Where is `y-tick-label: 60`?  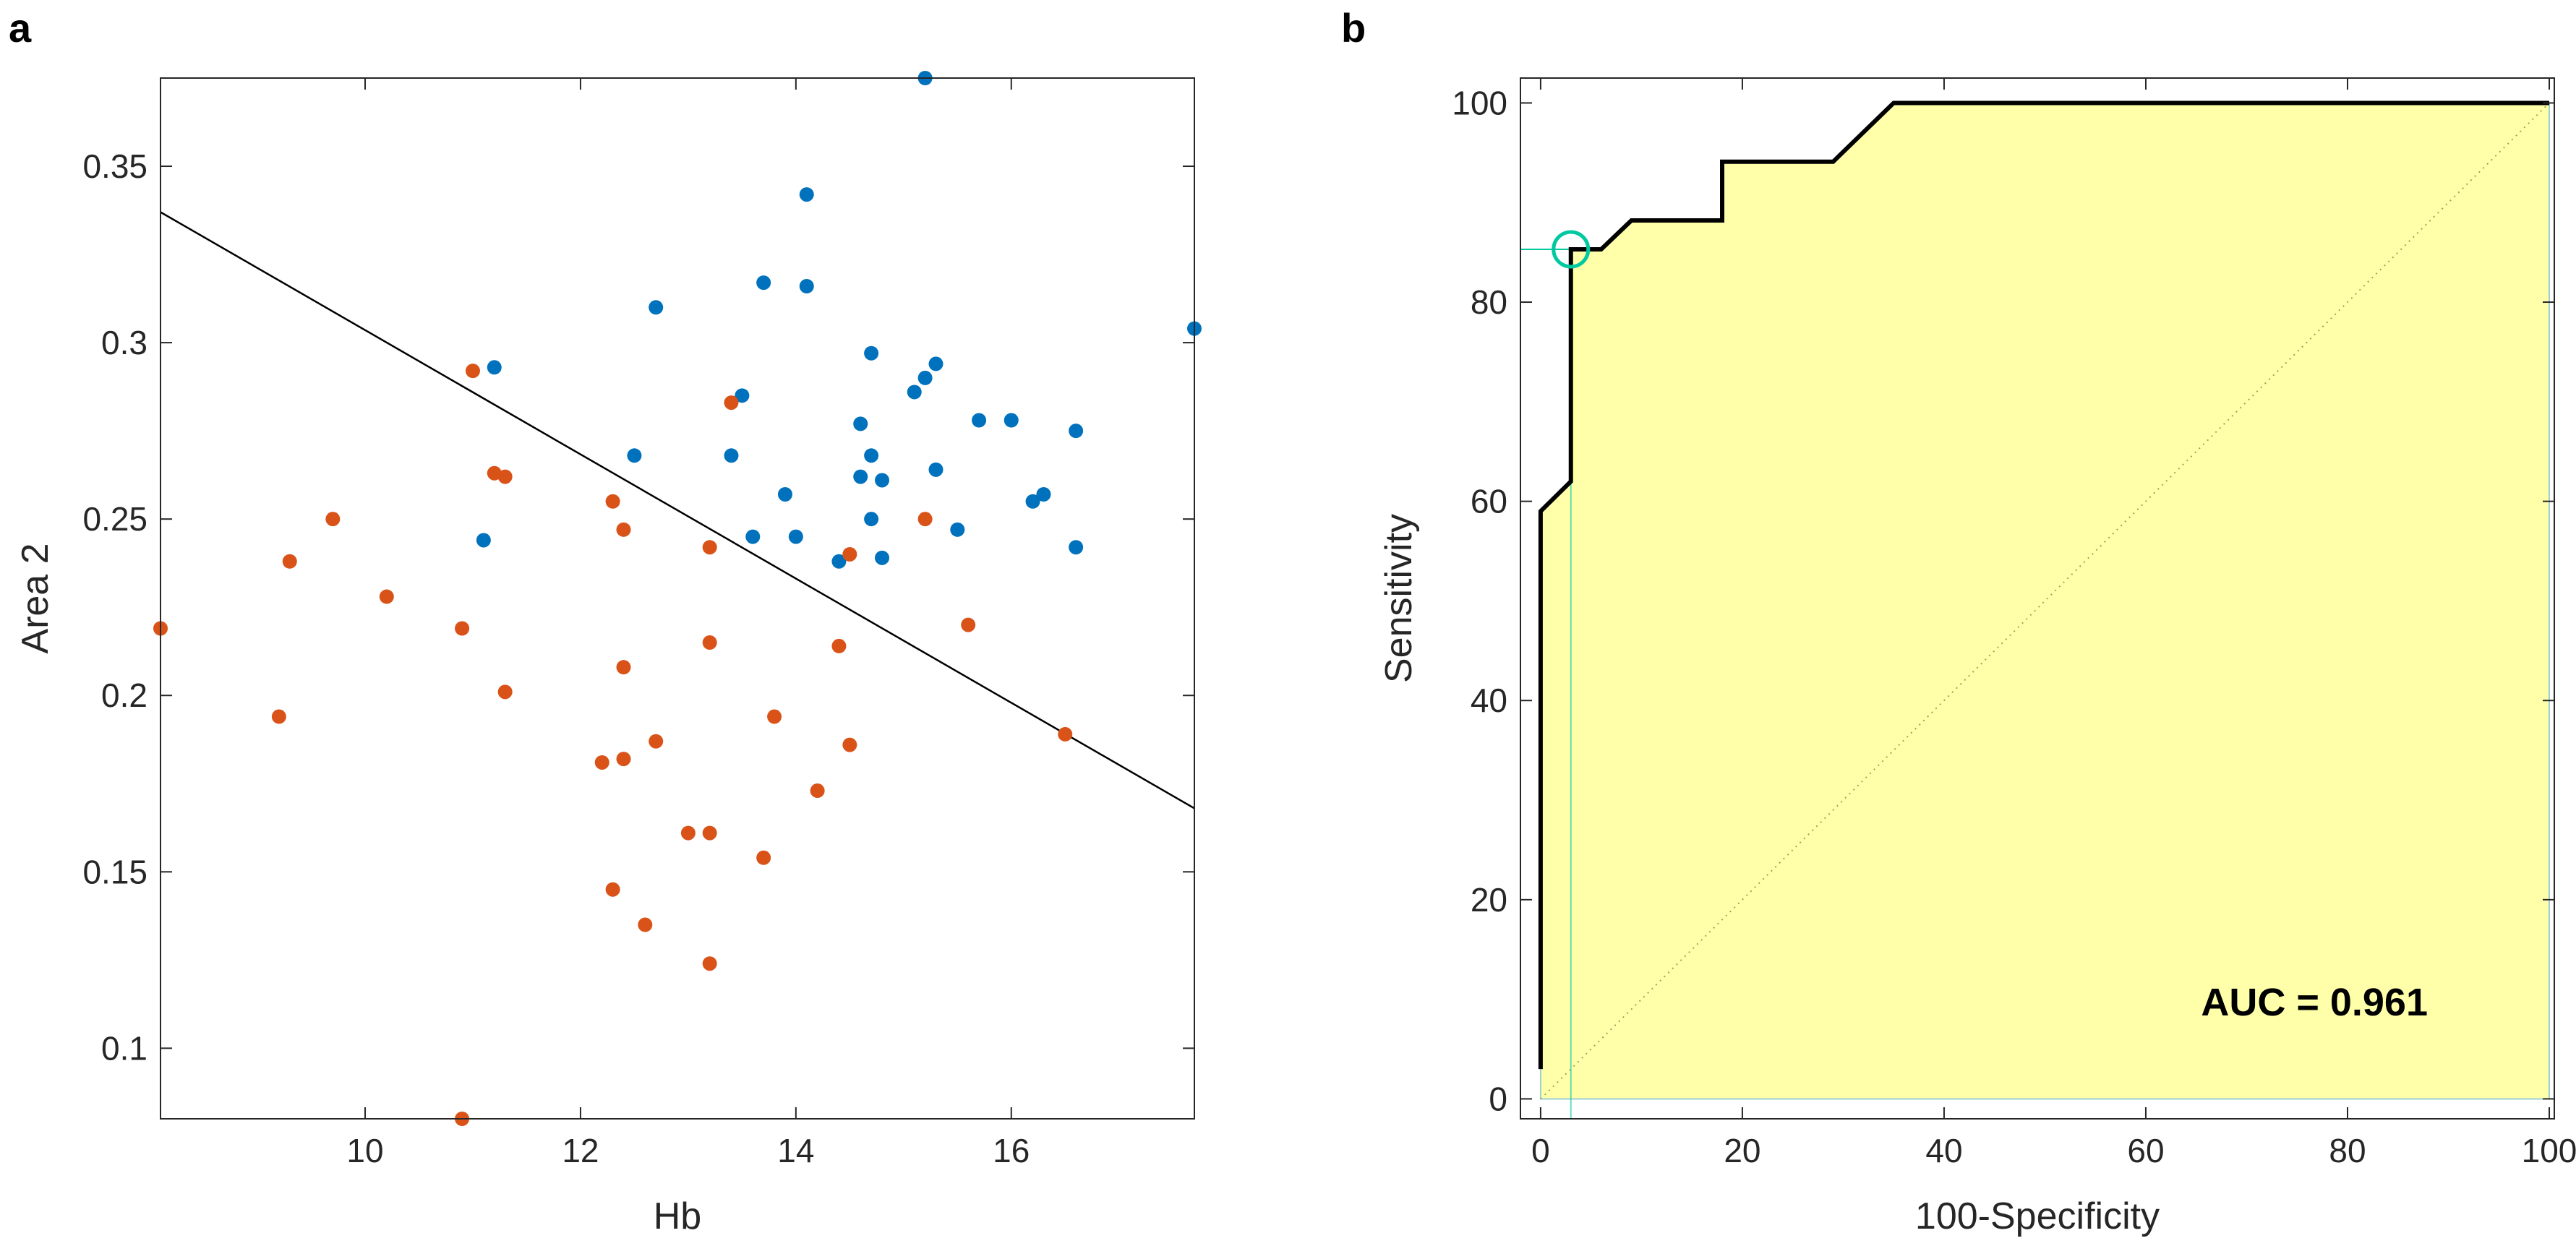
y-tick-label: 60 is located at coordinates (1489, 501).